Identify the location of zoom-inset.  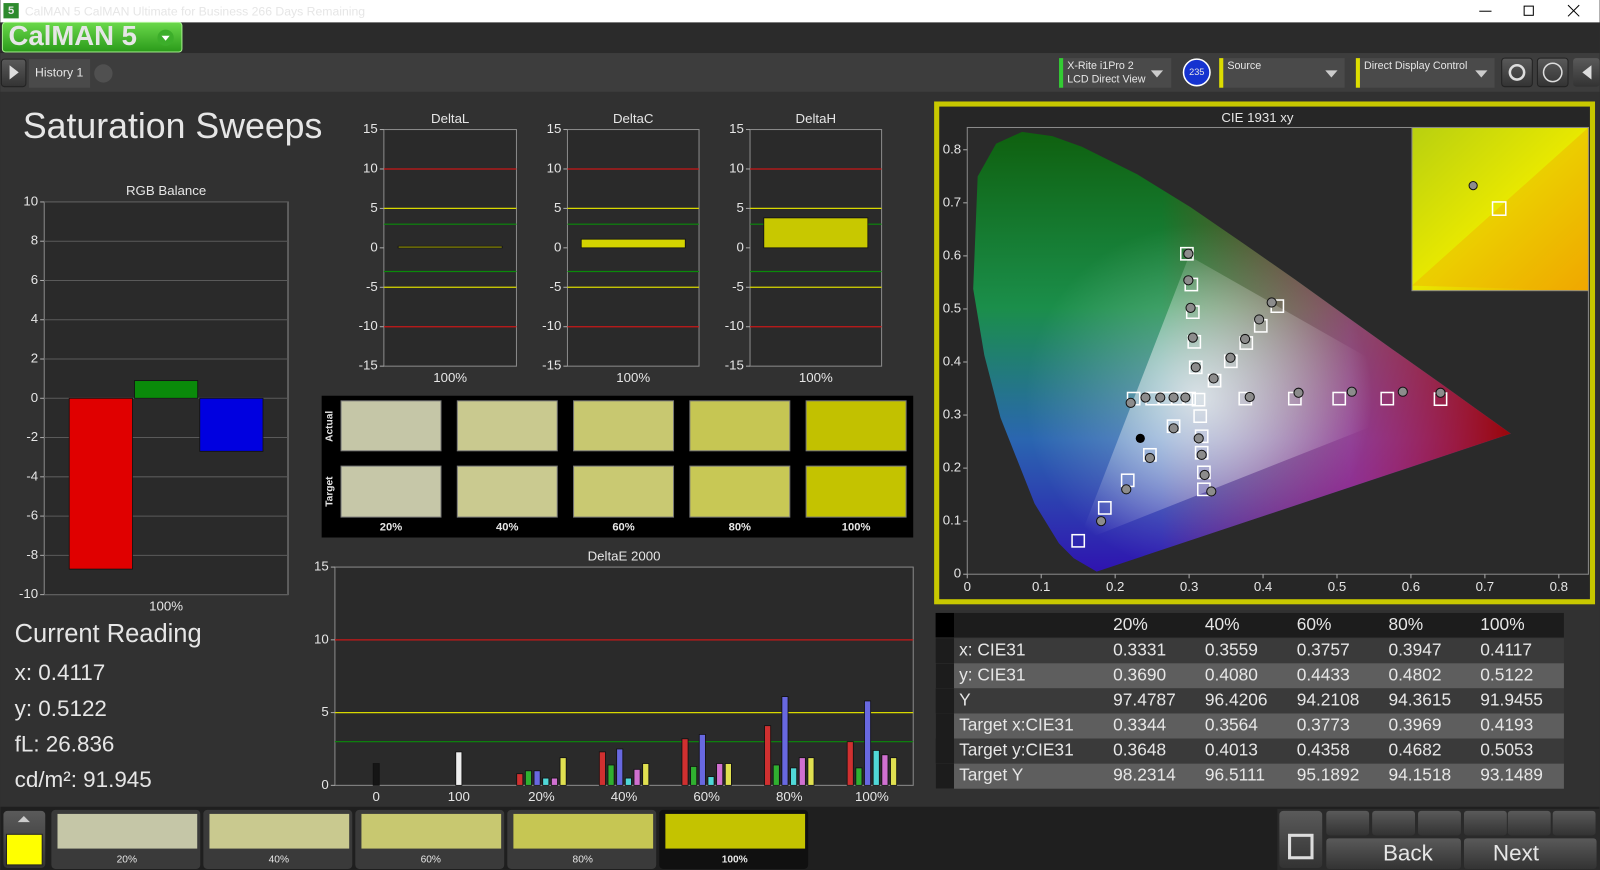
(1500, 209).